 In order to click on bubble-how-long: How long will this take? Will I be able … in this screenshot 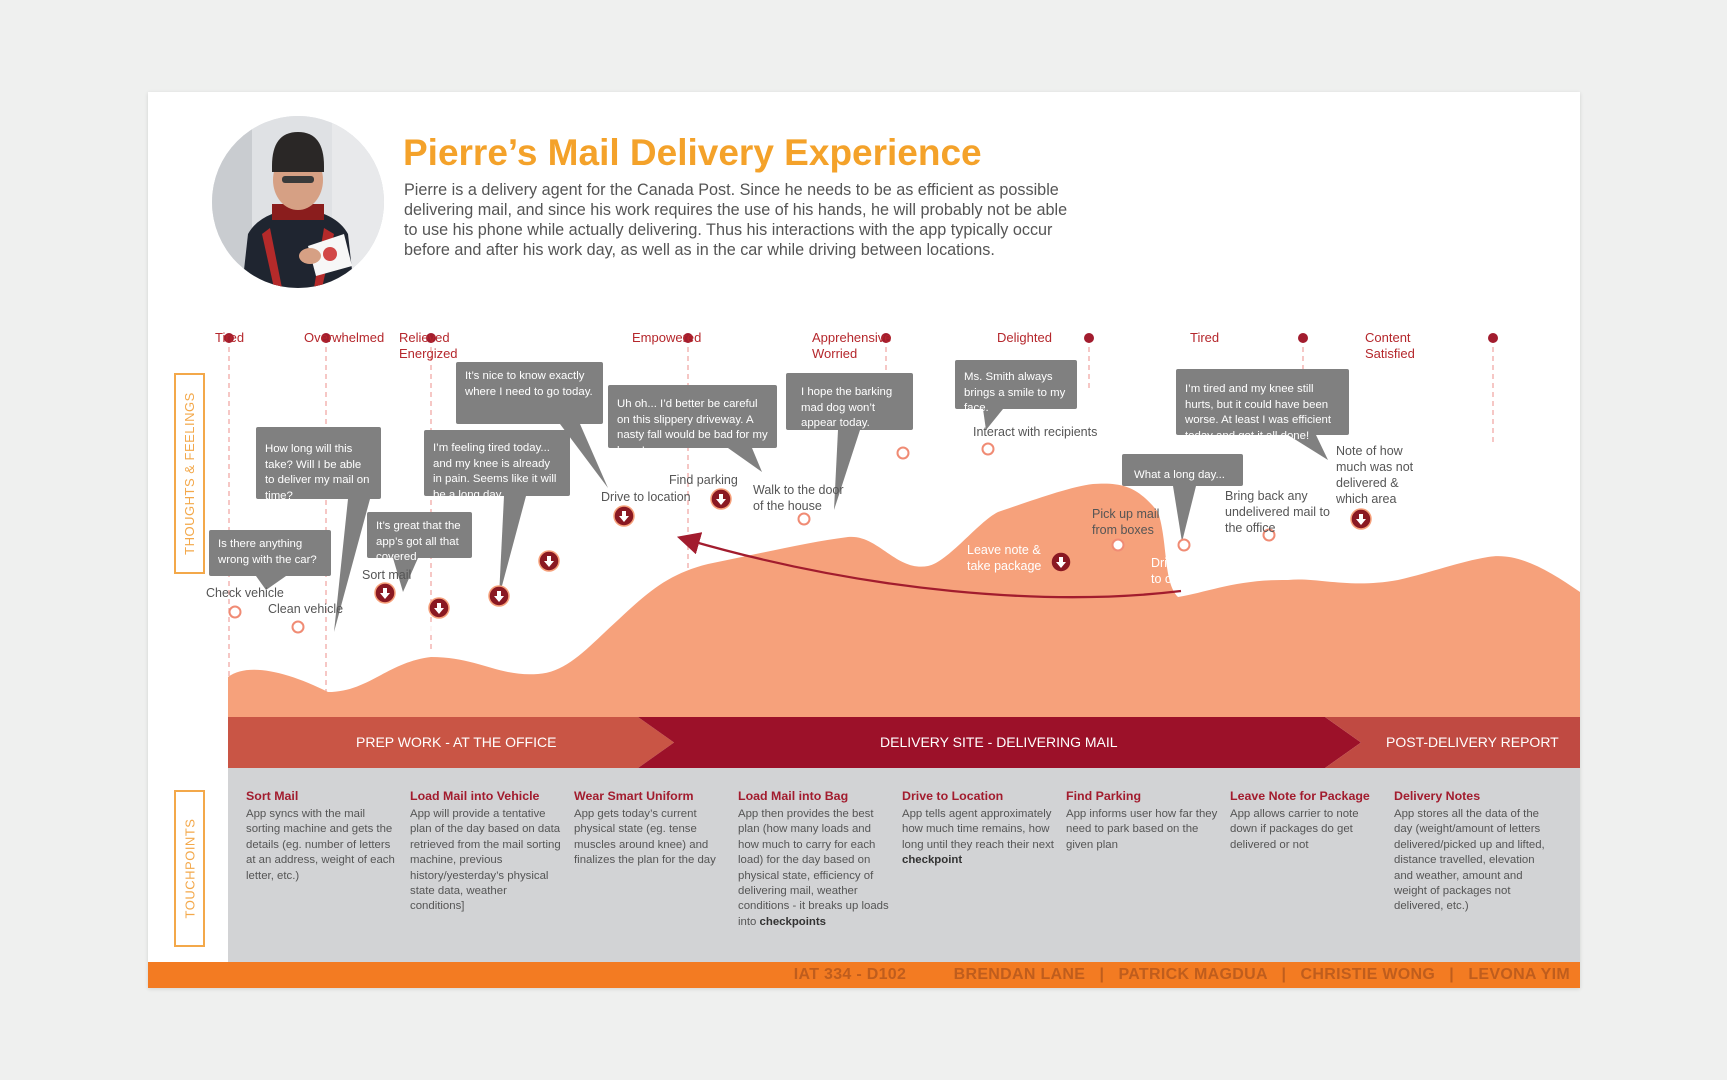, I will do `click(317, 472)`.